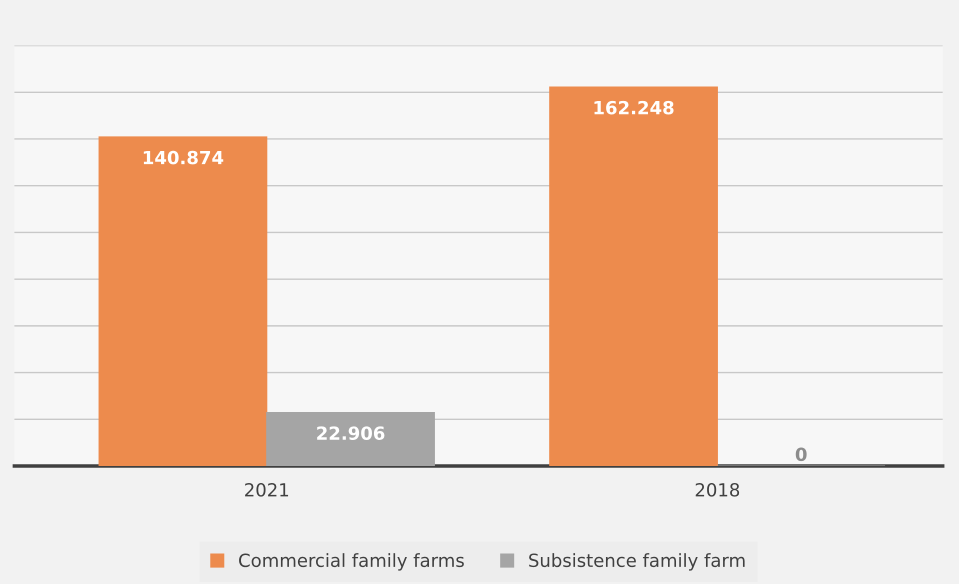  What do you see at coordinates (801, 454) in the screenshot?
I see `data-label: 0` at bounding box center [801, 454].